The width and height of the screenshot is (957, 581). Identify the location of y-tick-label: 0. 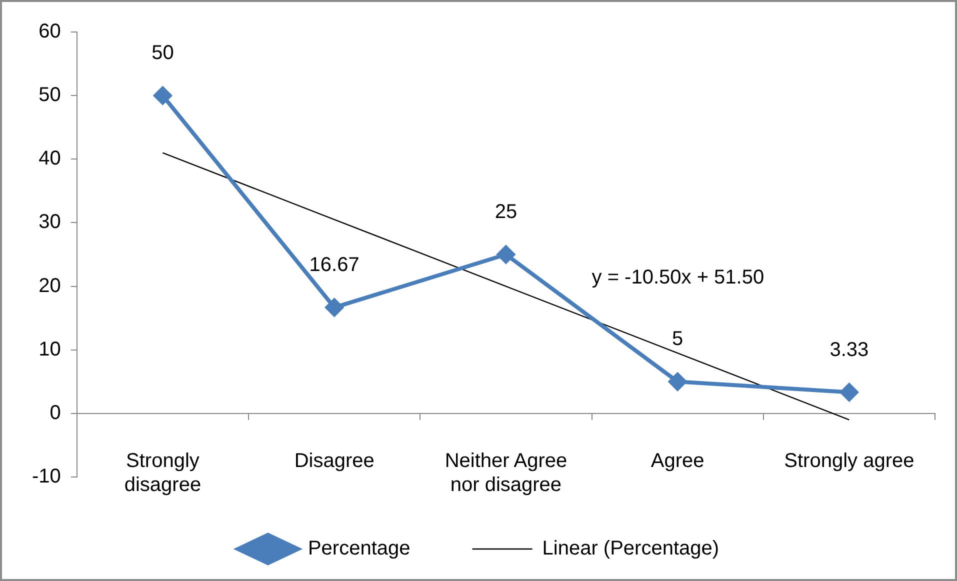
(55, 413).